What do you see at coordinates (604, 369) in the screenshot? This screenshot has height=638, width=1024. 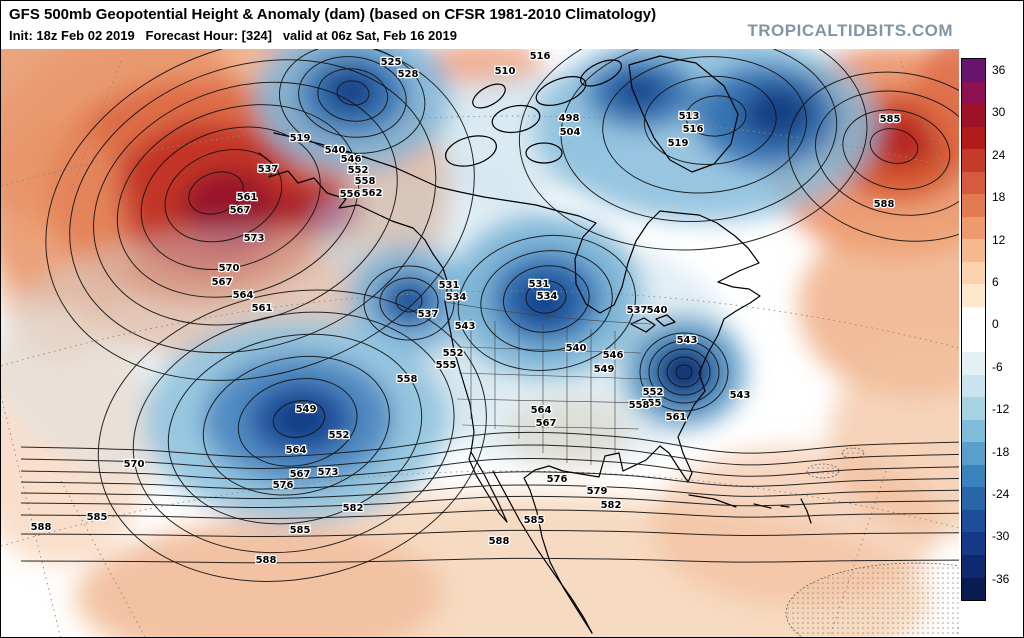 I see `contour-value-label: 549` at bounding box center [604, 369].